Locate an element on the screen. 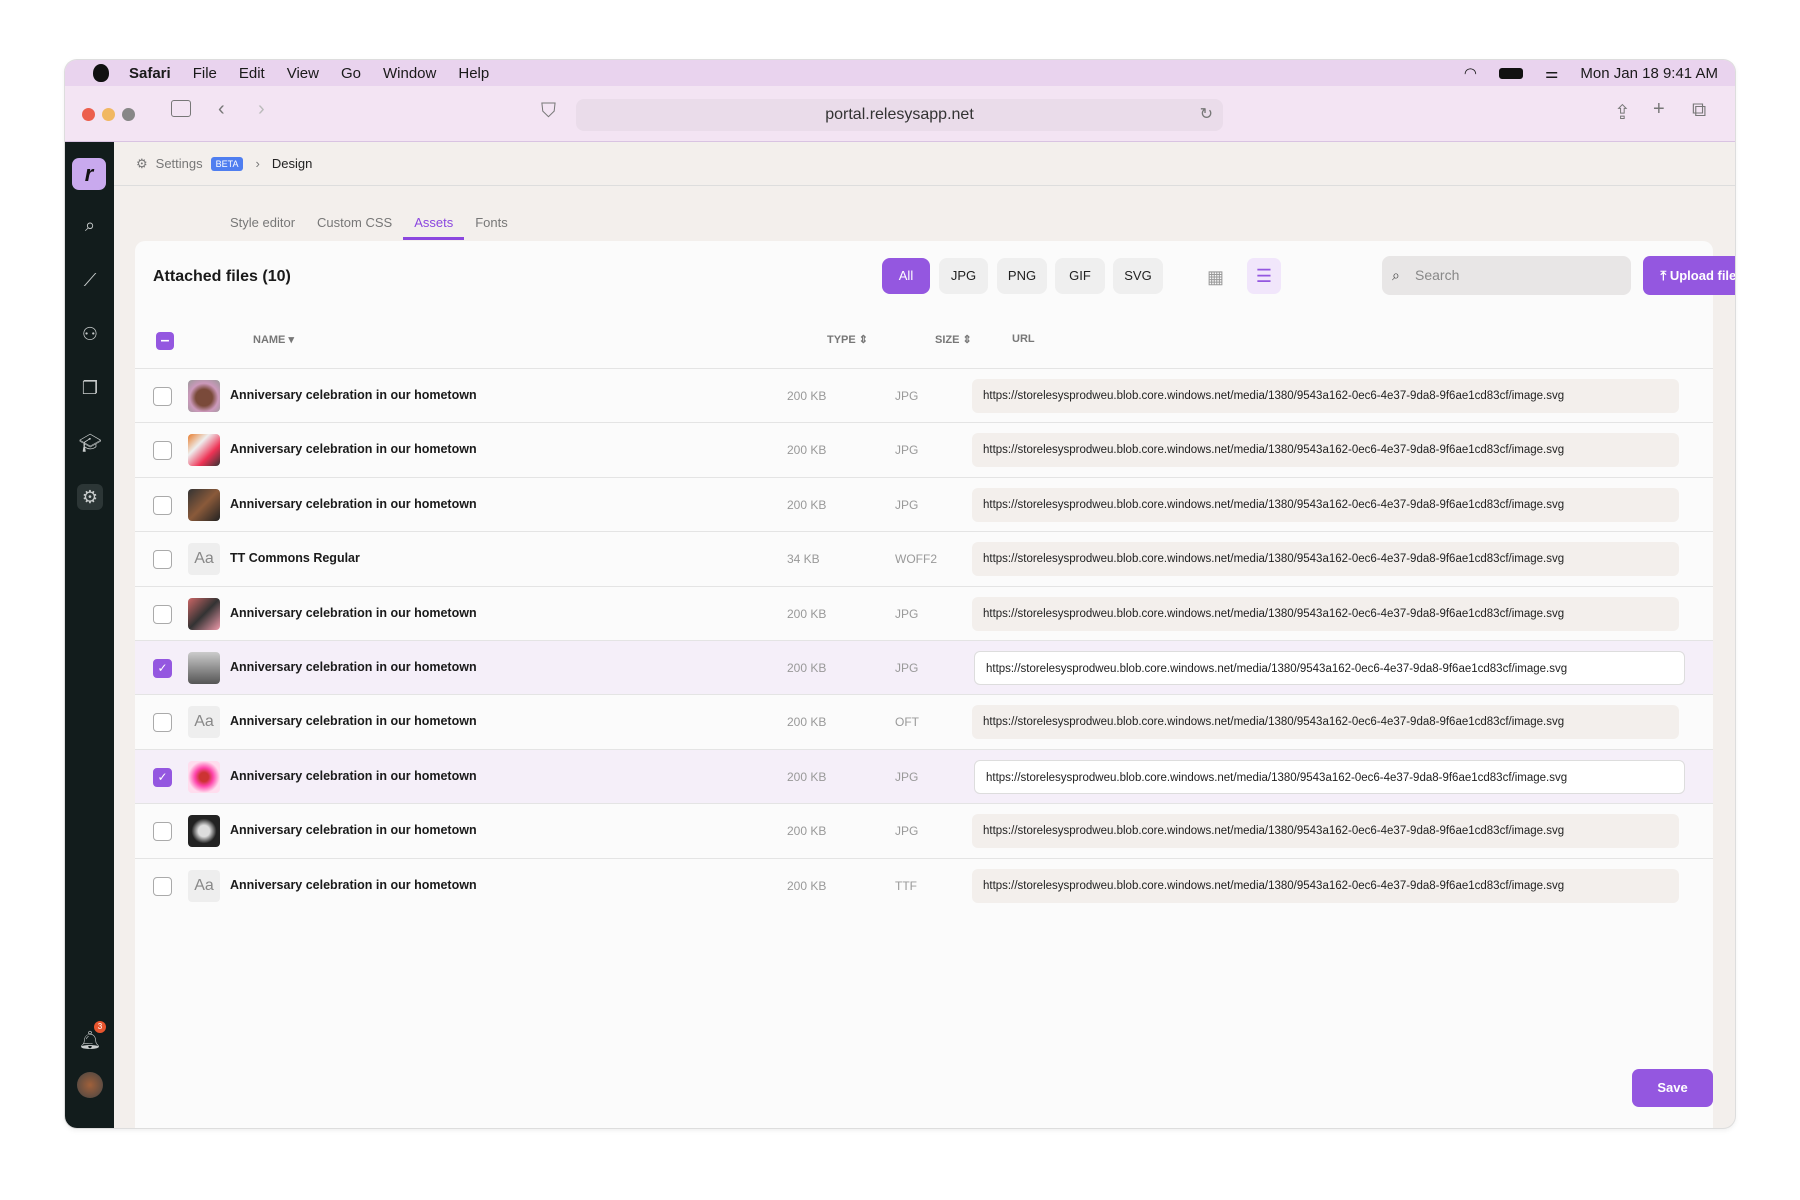 The width and height of the screenshot is (1800, 1200). menu-safari: Safari is located at coordinates (150, 73).